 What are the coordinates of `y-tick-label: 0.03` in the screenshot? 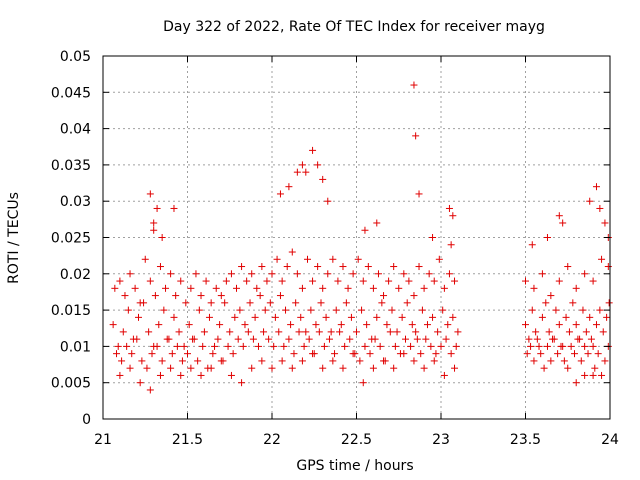 It's located at (75, 202).